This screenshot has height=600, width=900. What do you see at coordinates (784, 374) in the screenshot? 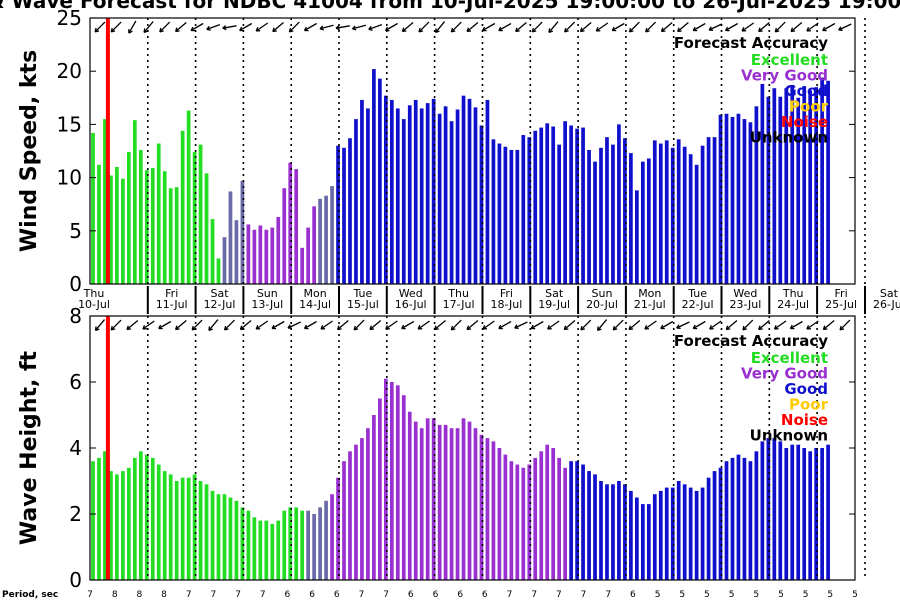
I see `legend-item-very-good: Very Good` at bounding box center [784, 374].